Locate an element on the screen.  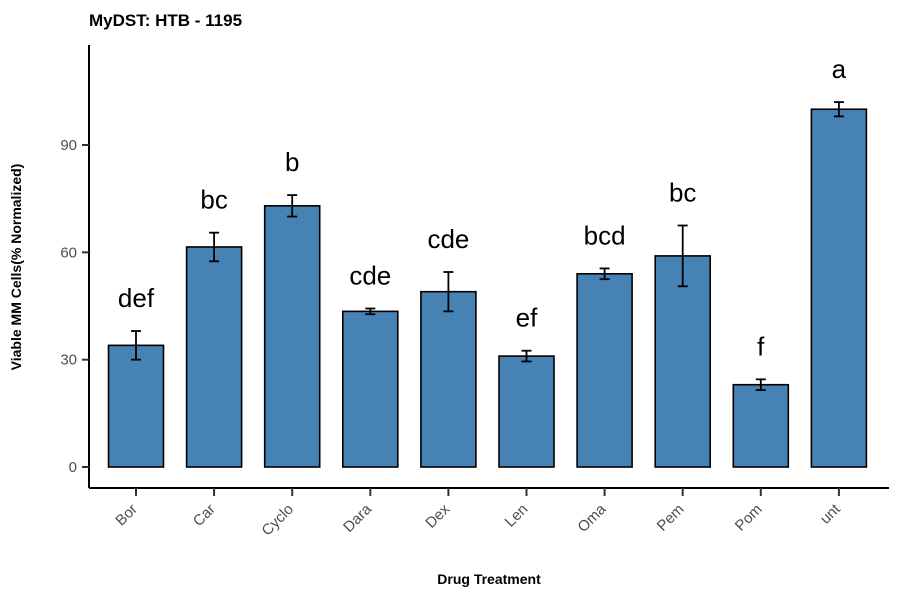
x-tick-label: Oma is located at coordinates (591, 517).